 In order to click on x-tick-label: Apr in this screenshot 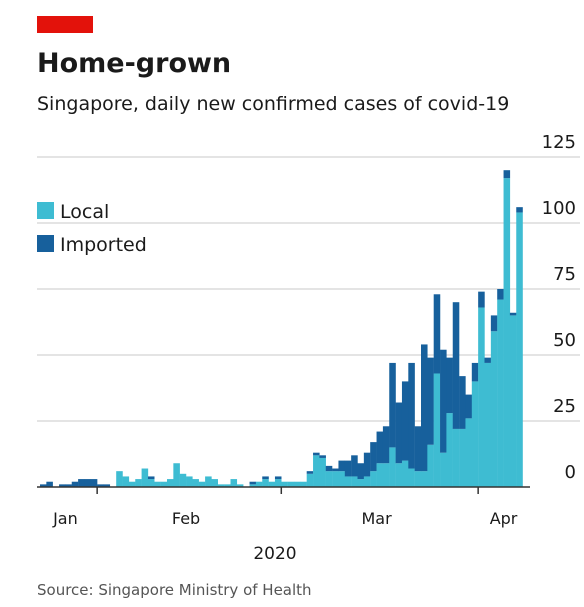, I will do `click(504, 518)`.